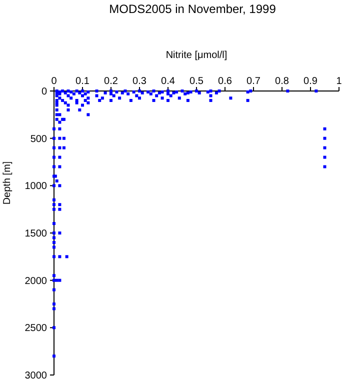 The height and width of the screenshot is (384, 345). What do you see at coordinates (39, 139) in the screenshot?
I see `y-tick-label: 500` at bounding box center [39, 139].